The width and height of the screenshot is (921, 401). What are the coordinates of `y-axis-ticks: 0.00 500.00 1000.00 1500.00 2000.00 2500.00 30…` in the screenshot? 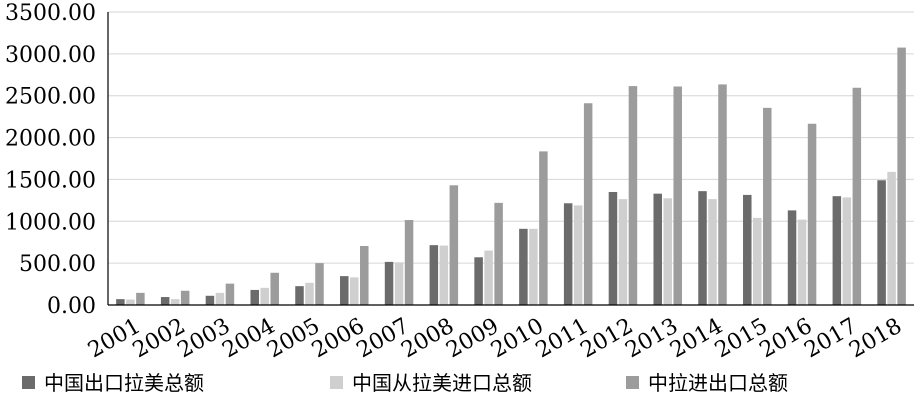 It's located at (50, 160).